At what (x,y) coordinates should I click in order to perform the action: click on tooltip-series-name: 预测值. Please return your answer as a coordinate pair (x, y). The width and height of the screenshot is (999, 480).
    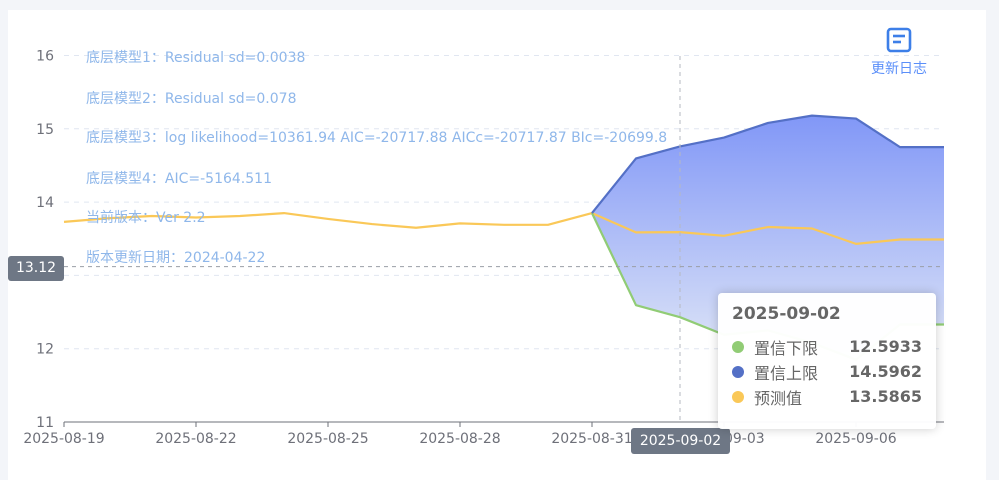
    Looking at the image, I should click on (778, 398).